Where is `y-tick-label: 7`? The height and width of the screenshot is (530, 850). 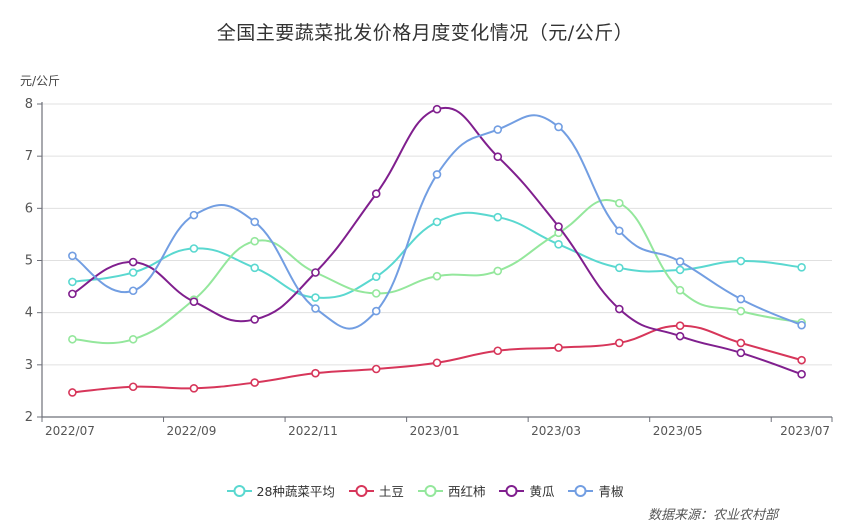
y-tick-label: 7 is located at coordinates (29, 156).